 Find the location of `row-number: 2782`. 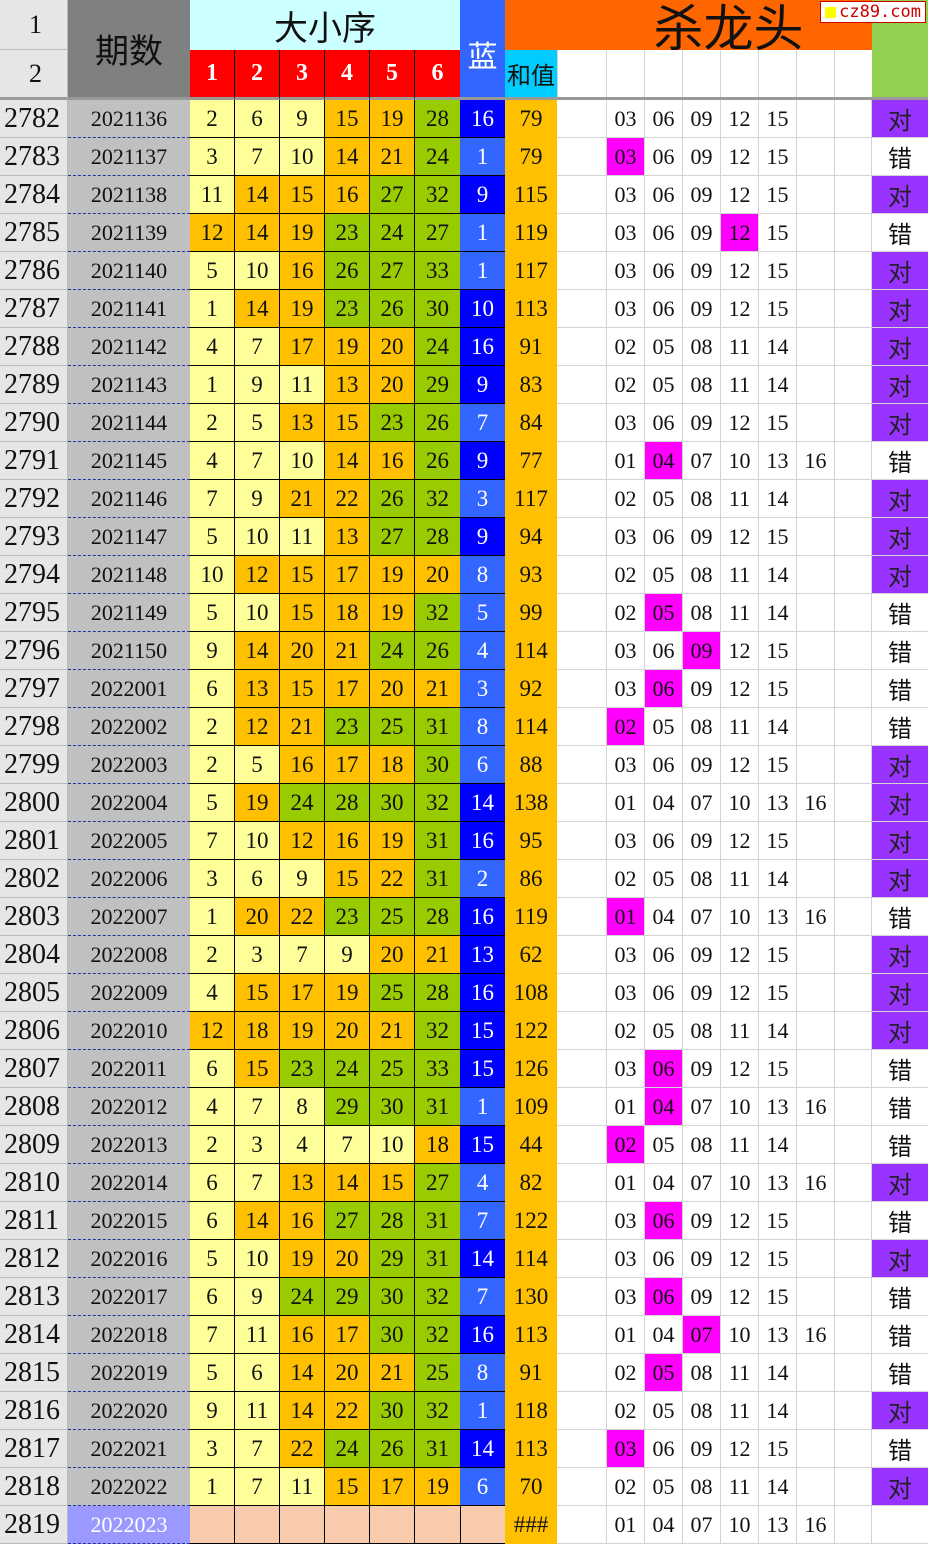

row-number: 2782 is located at coordinates (34, 119).